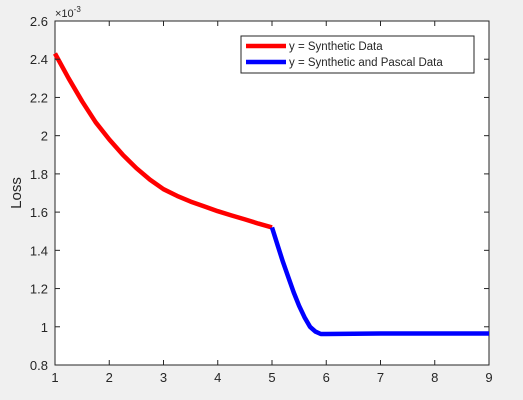 The height and width of the screenshot is (400, 523). What do you see at coordinates (326, 377) in the screenshot?
I see `x-tick-label: 6` at bounding box center [326, 377].